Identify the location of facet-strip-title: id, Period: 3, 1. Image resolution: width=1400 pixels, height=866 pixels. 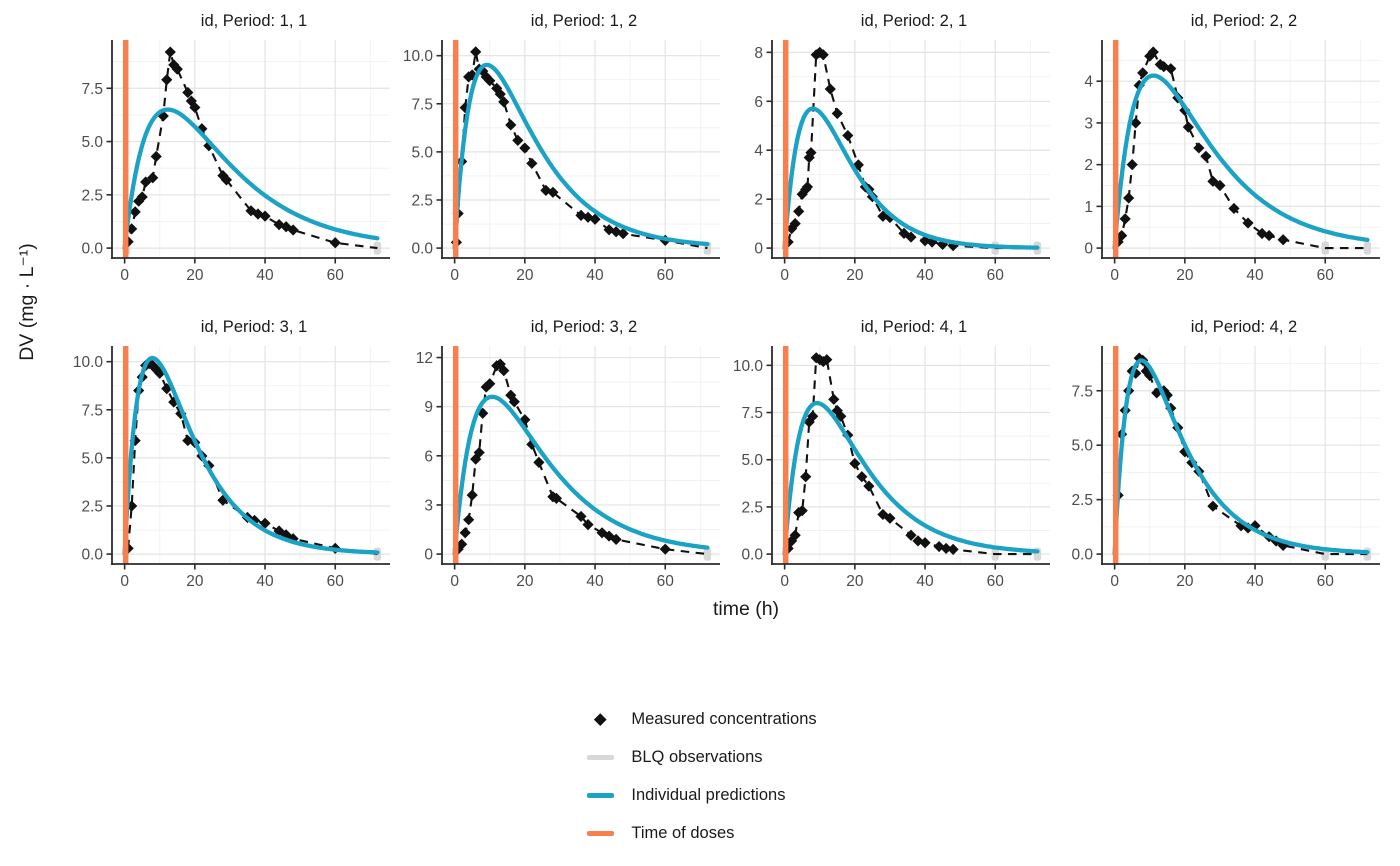
(254, 327).